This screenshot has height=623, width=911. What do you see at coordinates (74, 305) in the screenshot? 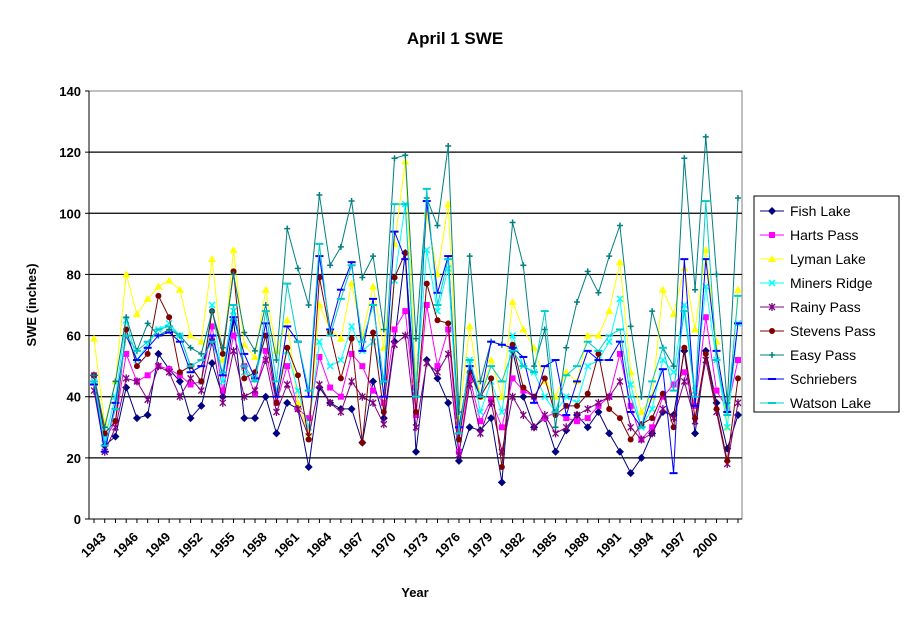
I see `y-axis: 0 20 40 60 80 100 120 140` at bounding box center [74, 305].